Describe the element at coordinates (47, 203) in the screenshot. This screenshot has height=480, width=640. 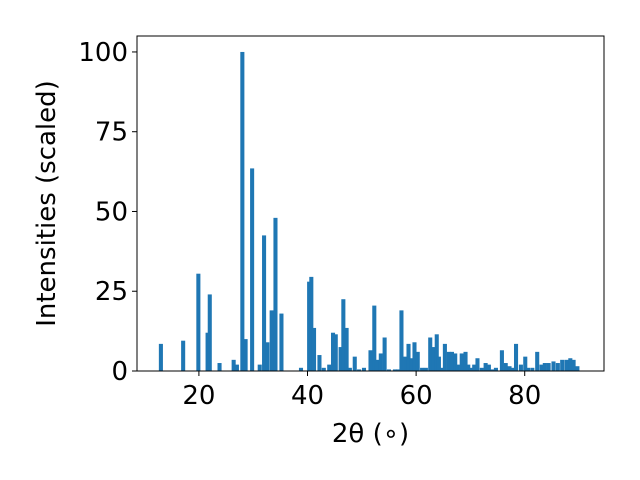
I see `y-axis-label: Intensities (scaled)` at that location.